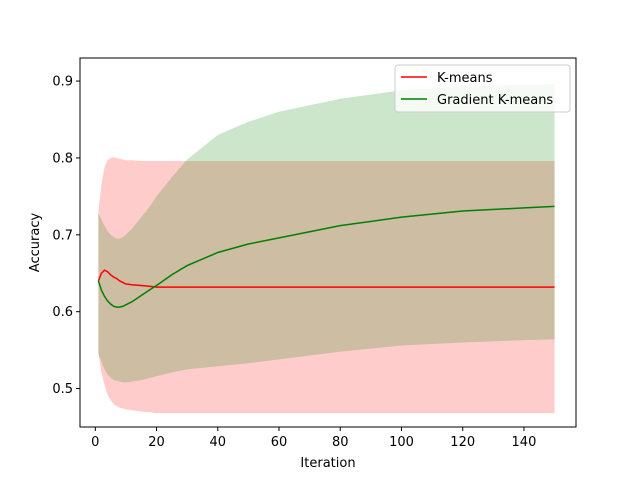  I want to click on x-tick-label: 80, so click(340, 442).